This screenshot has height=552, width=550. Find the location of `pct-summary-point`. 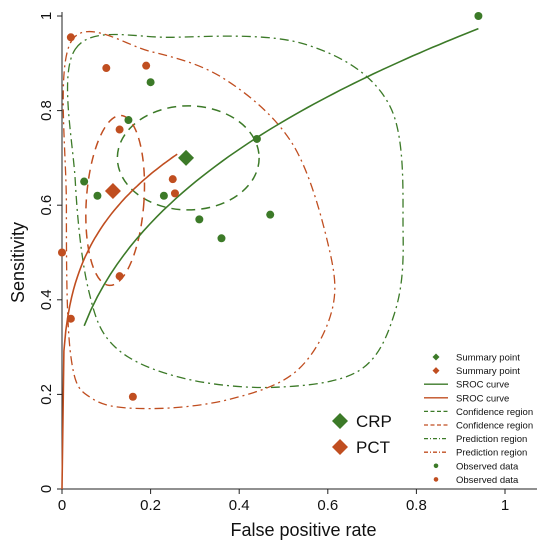

pct-summary-point is located at coordinates (112, 191).